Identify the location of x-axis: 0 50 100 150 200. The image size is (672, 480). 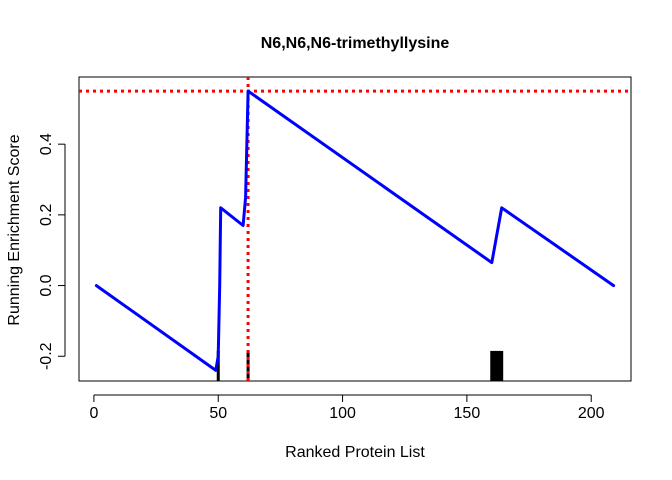
(347, 408).